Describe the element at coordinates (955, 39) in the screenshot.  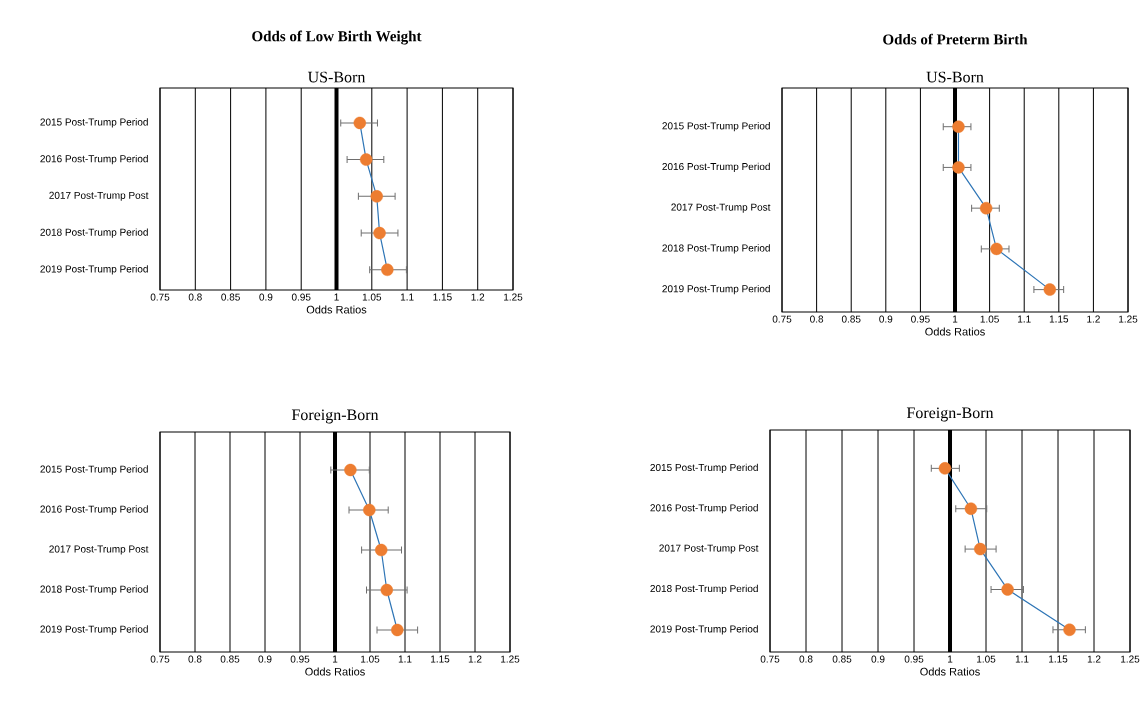
I see `chart-title: Odds of Preterm Birth` at that location.